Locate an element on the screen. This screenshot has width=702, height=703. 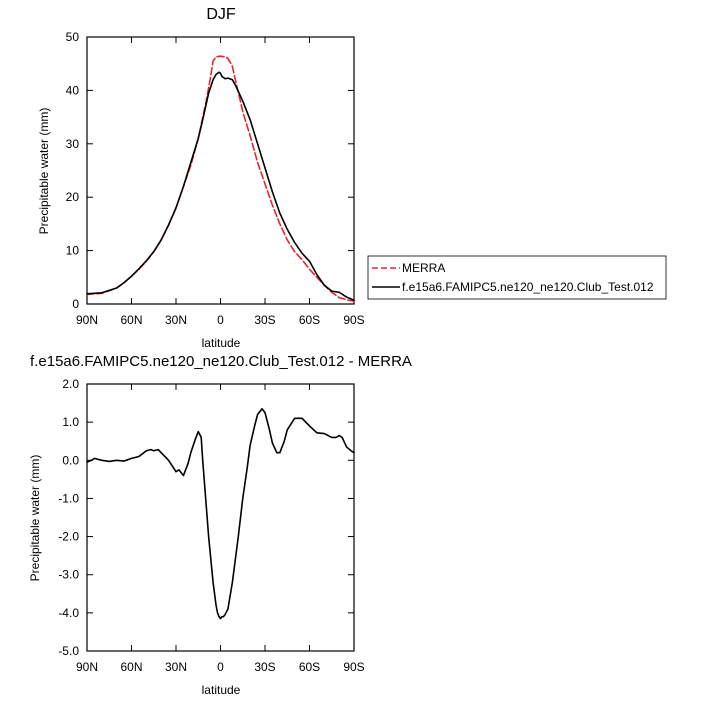
panel-bottom-series-line-model is located at coordinates (220, 513).